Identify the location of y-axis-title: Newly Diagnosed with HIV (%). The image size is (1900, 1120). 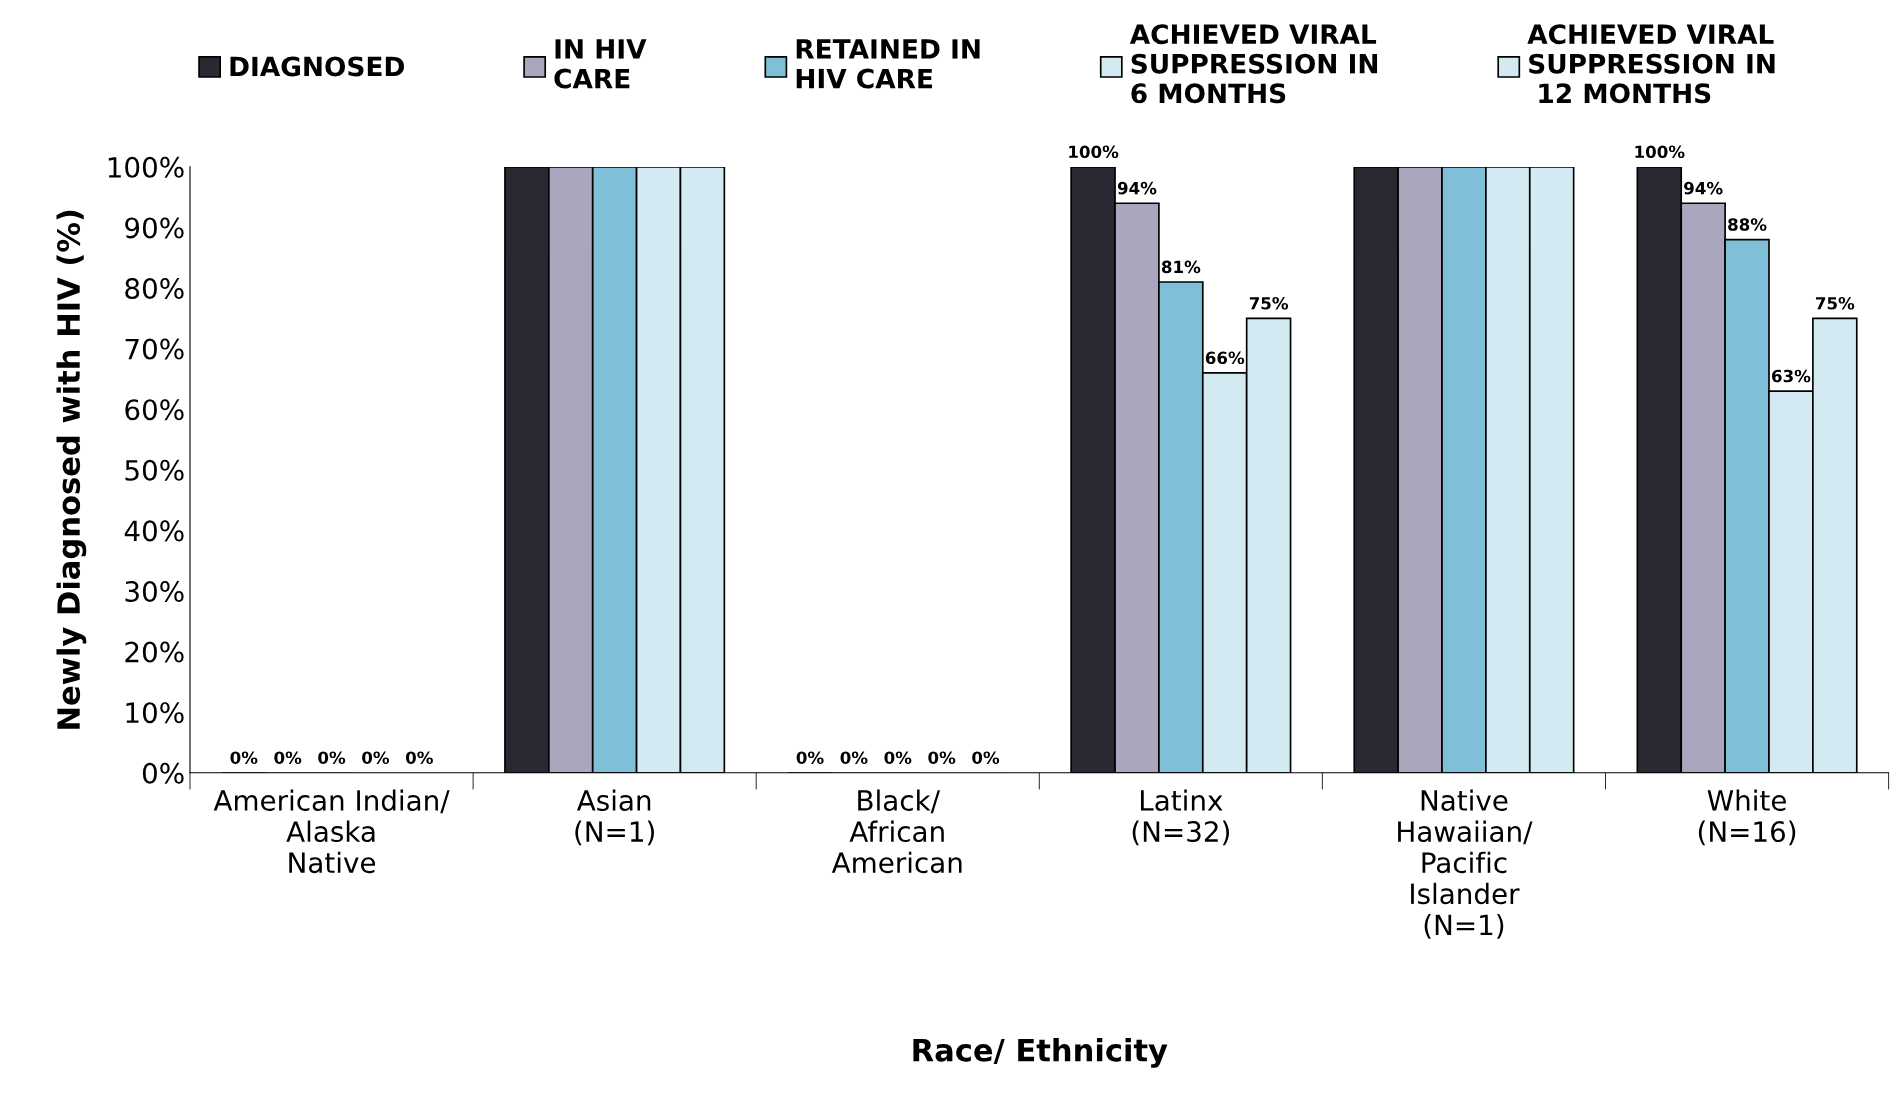
(71, 469).